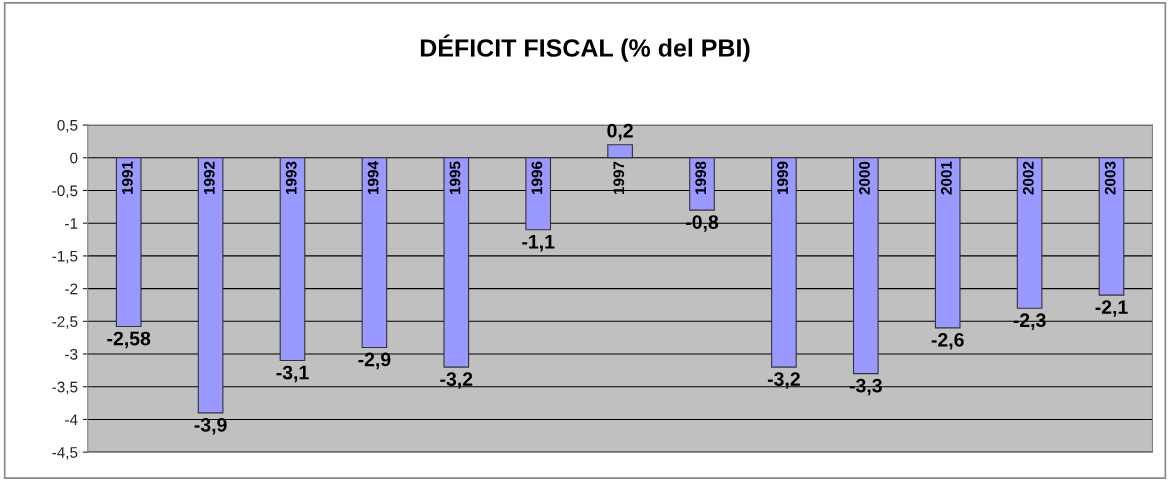 The height and width of the screenshot is (481, 1170). Describe the element at coordinates (782, 178) in the screenshot. I see `x-tick-label: 1999` at that location.